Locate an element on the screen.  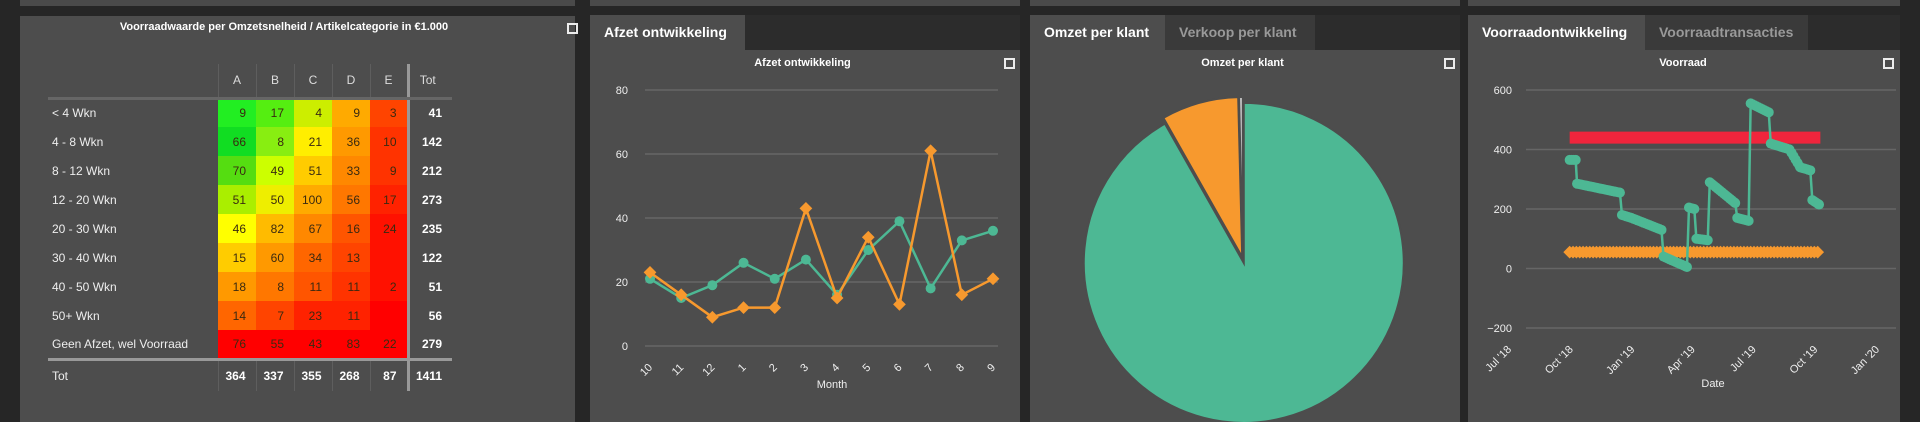
heatmap-cell: 51 is located at coordinates (313, 170).